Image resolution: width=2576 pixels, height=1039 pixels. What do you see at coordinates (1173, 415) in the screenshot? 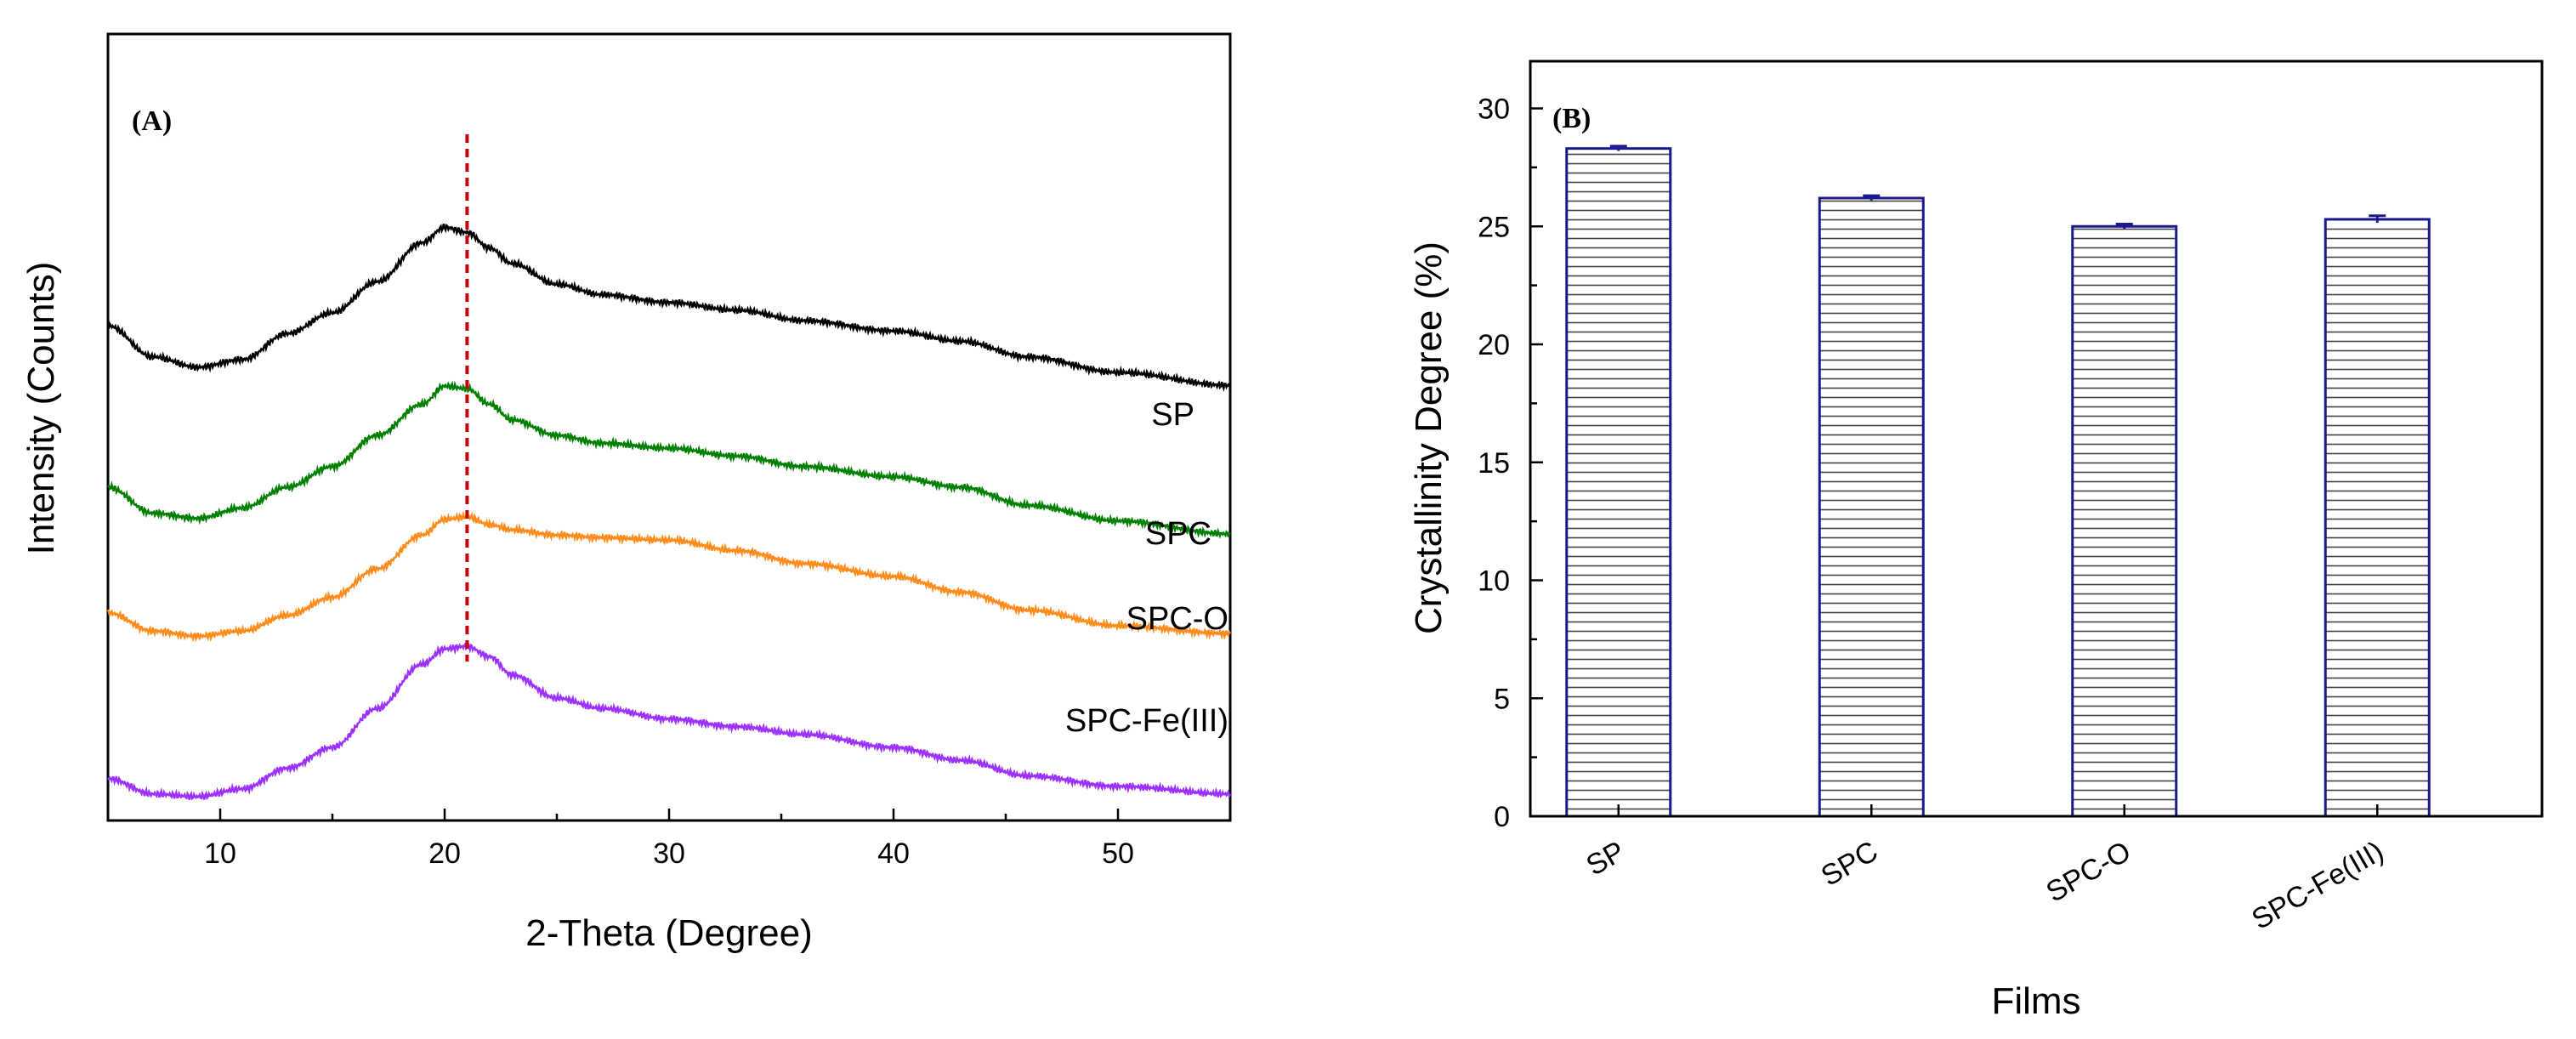
I see `xrd-series-label-sp: SP` at bounding box center [1173, 415].